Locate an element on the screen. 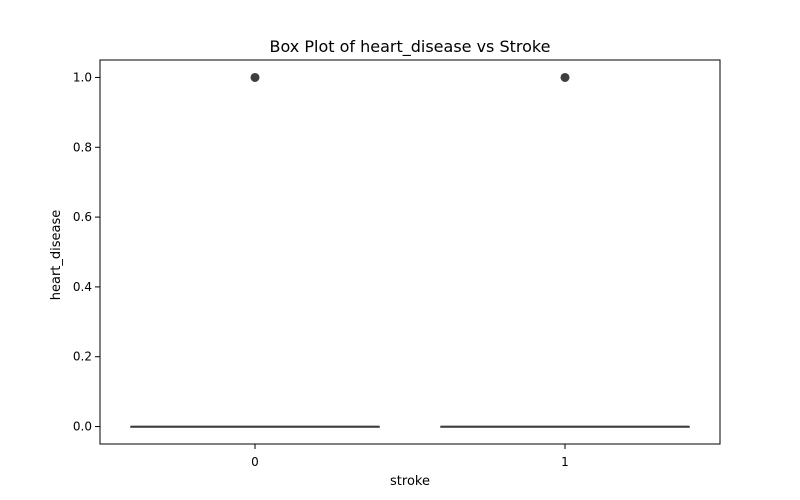 The image size is (800, 500). x-axis-label: stroke is located at coordinates (410, 481).